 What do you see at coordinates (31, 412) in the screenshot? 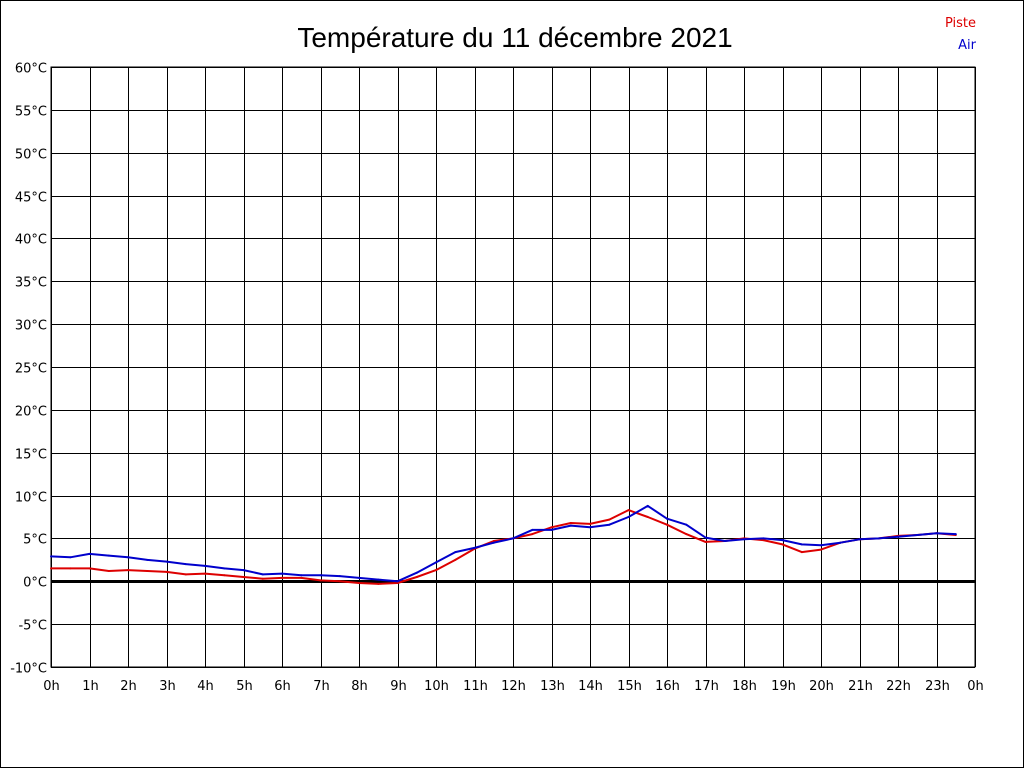
I see `y-tick-label: 20°C` at bounding box center [31, 412].